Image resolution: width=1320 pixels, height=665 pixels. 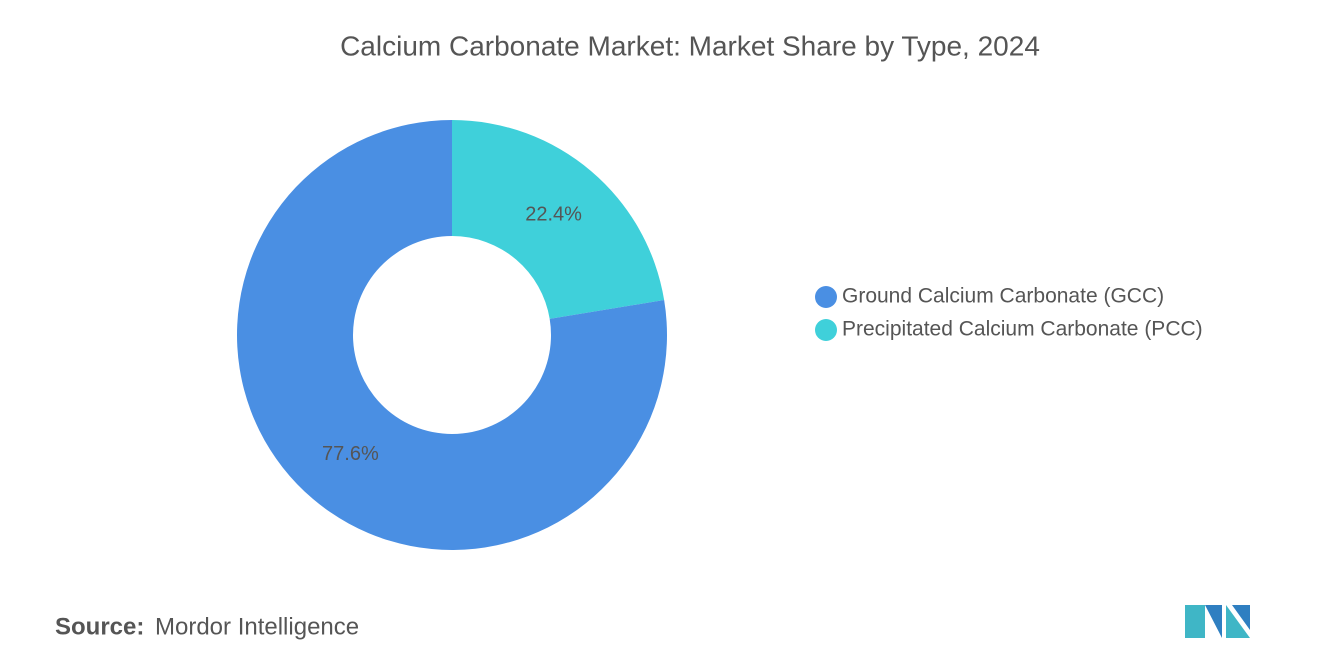 What do you see at coordinates (350, 454) in the screenshot?
I see `data-label: 77.6%` at bounding box center [350, 454].